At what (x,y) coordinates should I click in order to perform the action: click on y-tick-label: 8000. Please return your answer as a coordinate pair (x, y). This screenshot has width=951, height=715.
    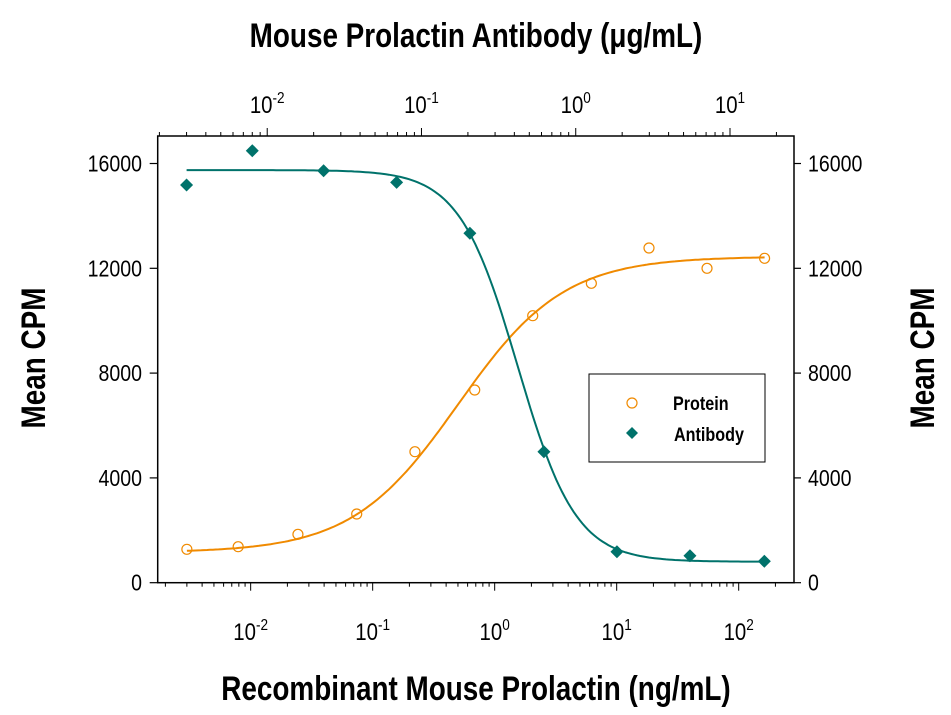
    Looking at the image, I should click on (121, 374).